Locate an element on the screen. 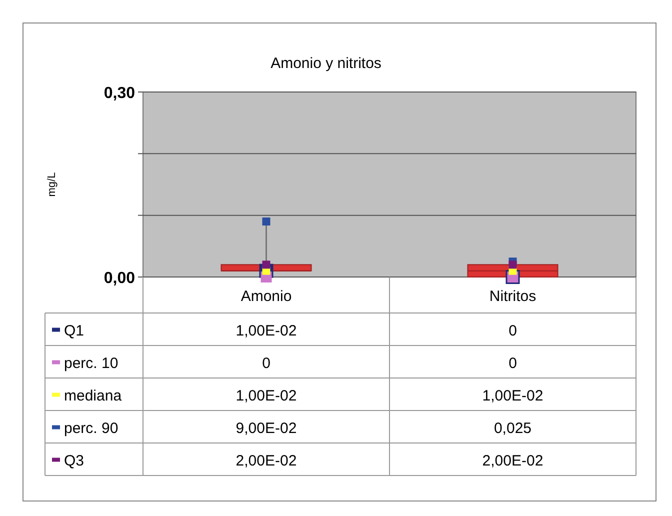 Image resolution: width=672 pixels, height=516 pixels. legend-label: mediana is located at coordinates (93, 395).